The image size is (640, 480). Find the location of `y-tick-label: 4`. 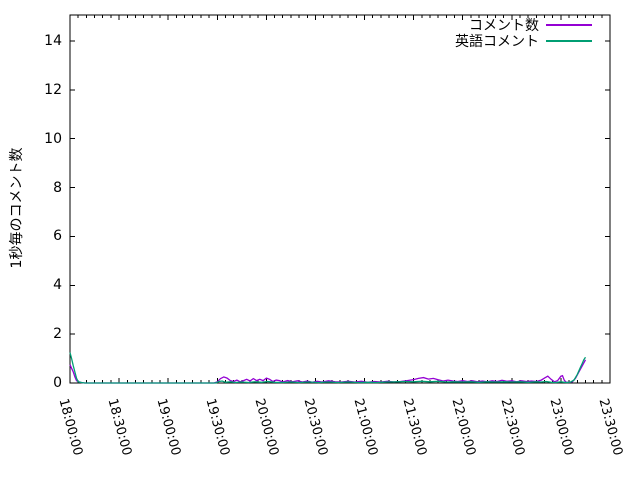

y-tick-label: 4 is located at coordinates (57, 285).